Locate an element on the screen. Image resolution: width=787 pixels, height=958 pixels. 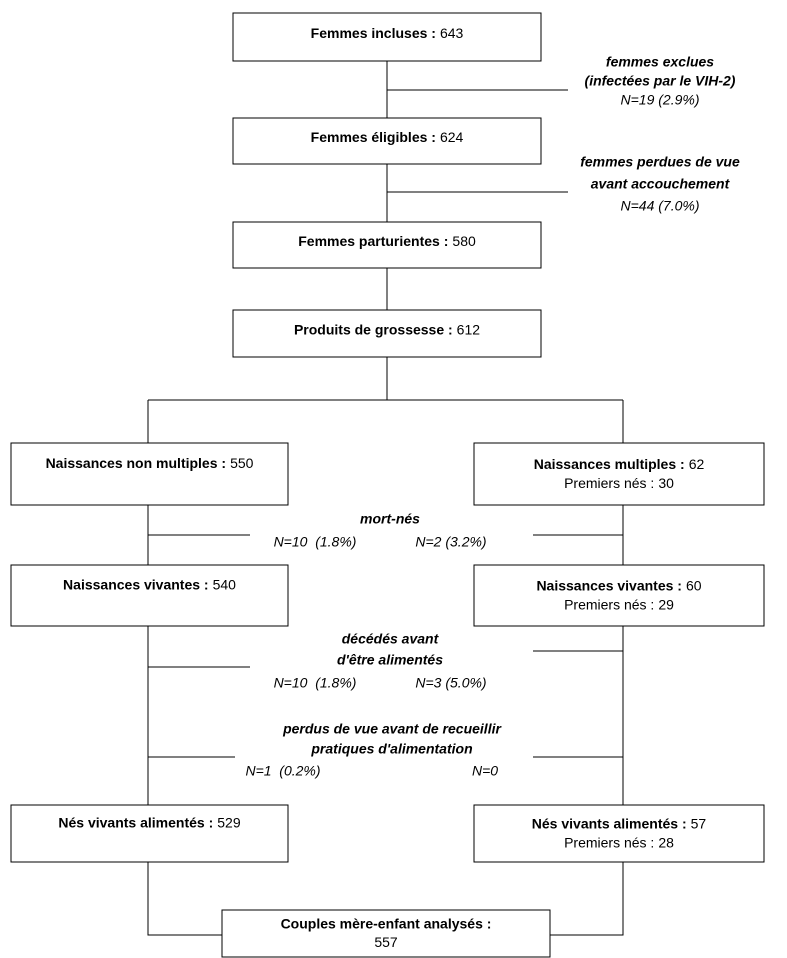
box: Naissances vivantes :60 Premiers nés :29 is located at coordinates (619, 595).